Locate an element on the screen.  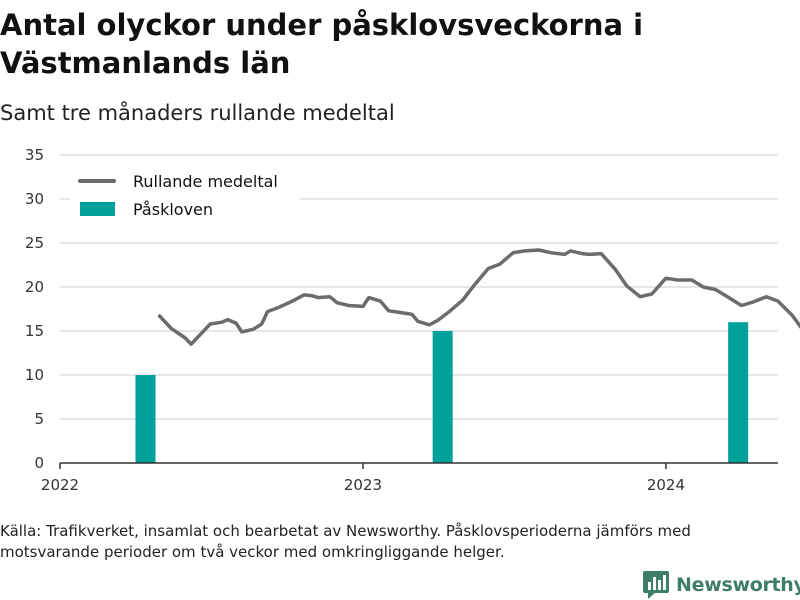
brand: Newsworthy is located at coordinates (721, 584).